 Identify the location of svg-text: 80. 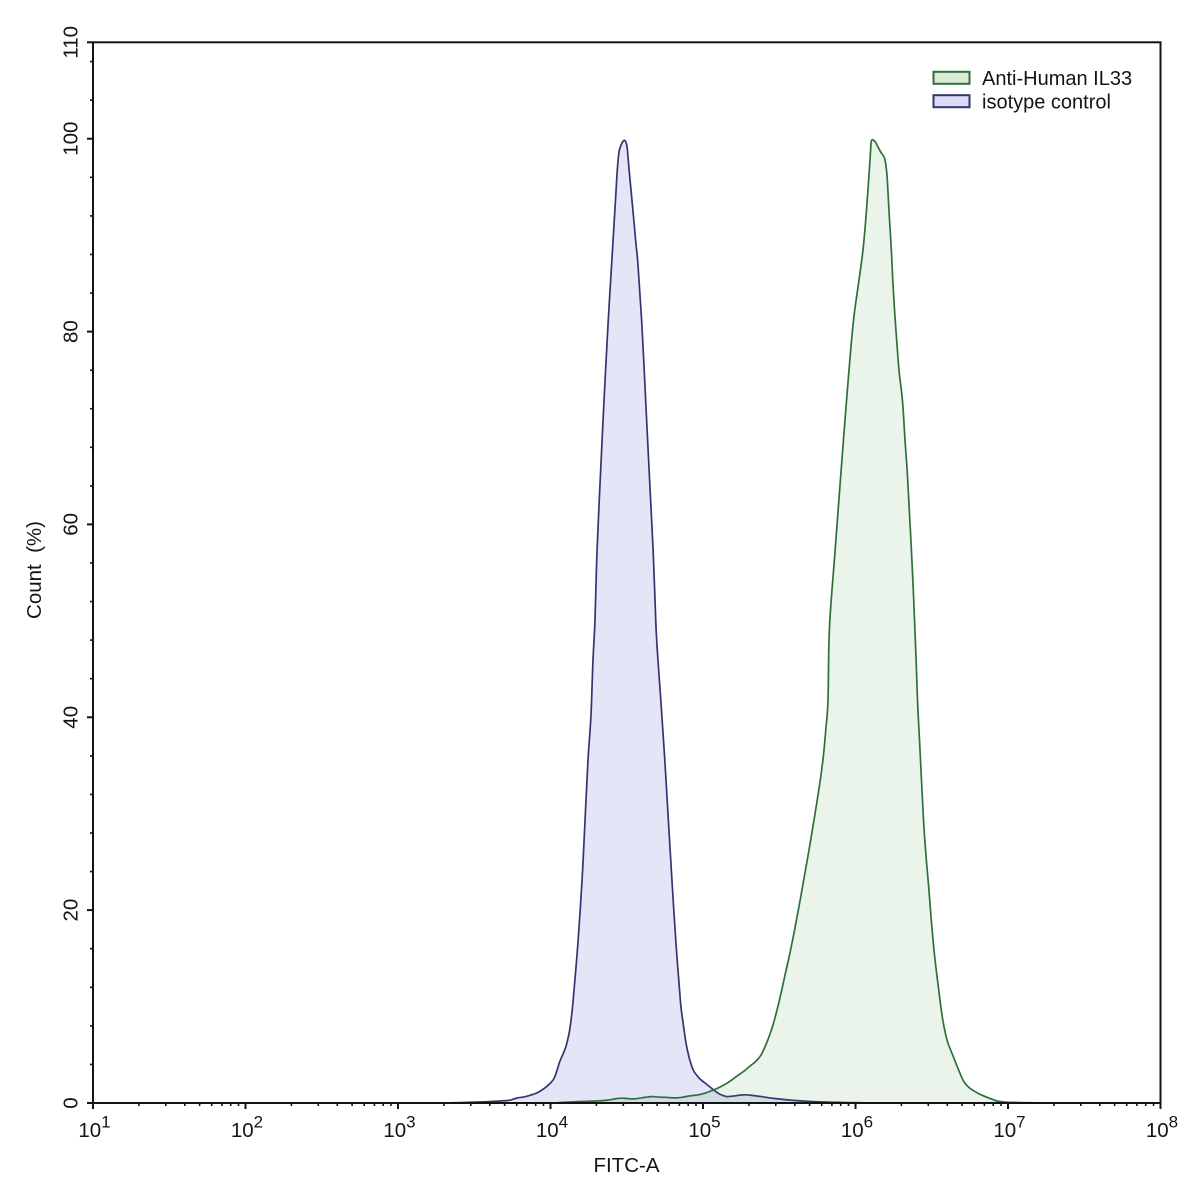
(71, 331).